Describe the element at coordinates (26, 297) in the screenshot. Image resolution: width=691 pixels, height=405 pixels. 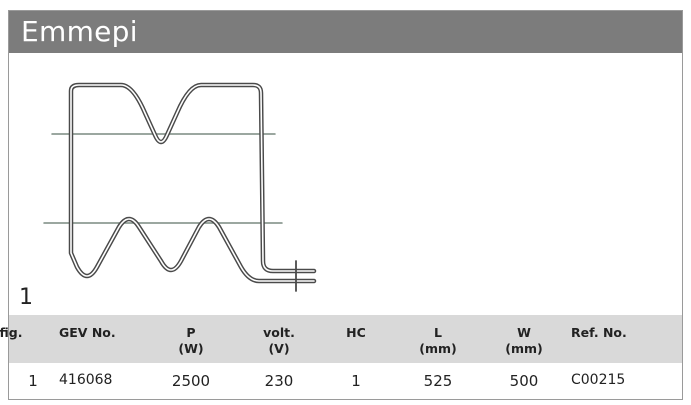
I see `figure-label: 1` at that location.